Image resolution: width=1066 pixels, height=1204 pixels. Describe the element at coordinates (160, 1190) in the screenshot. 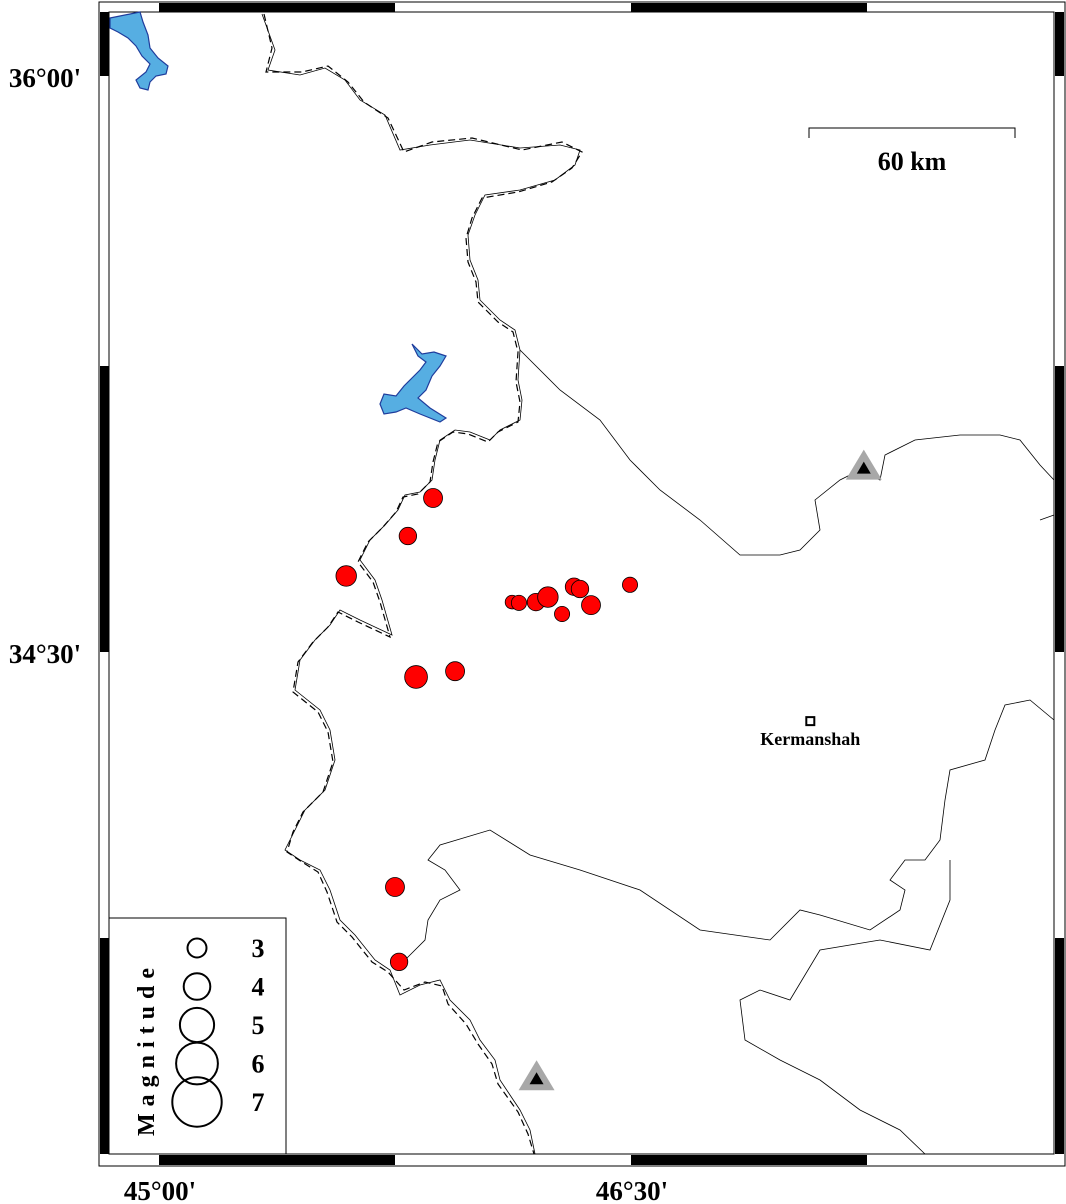

I see `lon-label-45-00: 45°00'` at that location.